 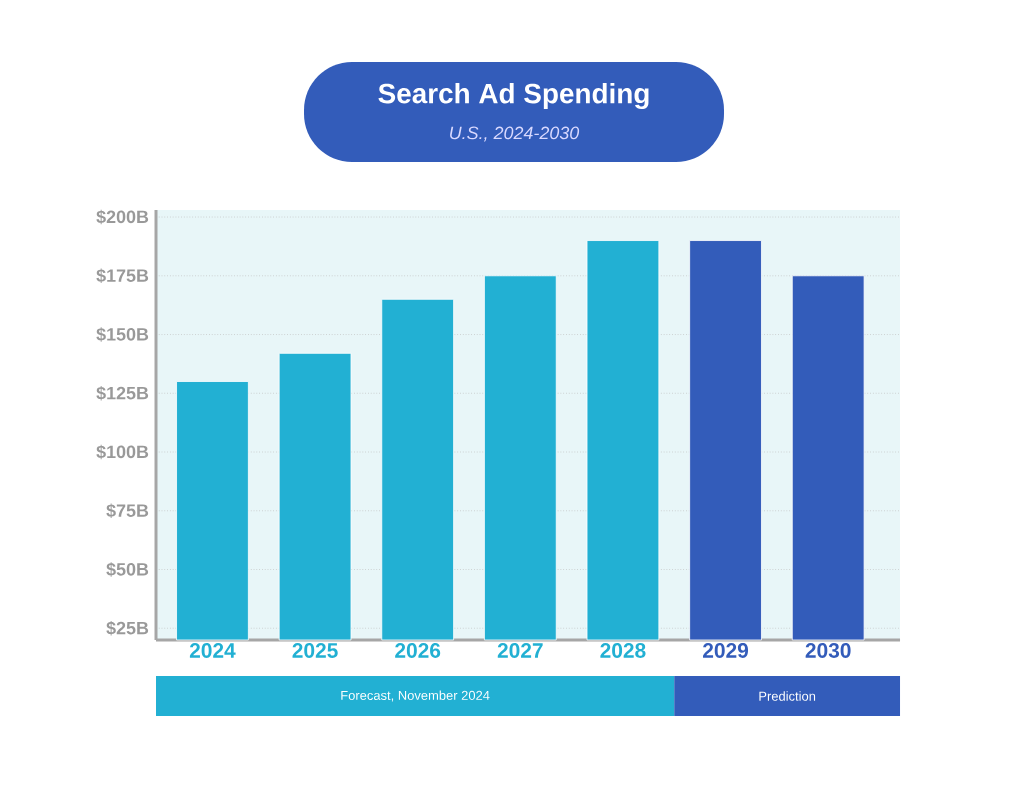 What do you see at coordinates (127, 511) in the screenshot?
I see `y-tick-label: $75B` at bounding box center [127, 511].